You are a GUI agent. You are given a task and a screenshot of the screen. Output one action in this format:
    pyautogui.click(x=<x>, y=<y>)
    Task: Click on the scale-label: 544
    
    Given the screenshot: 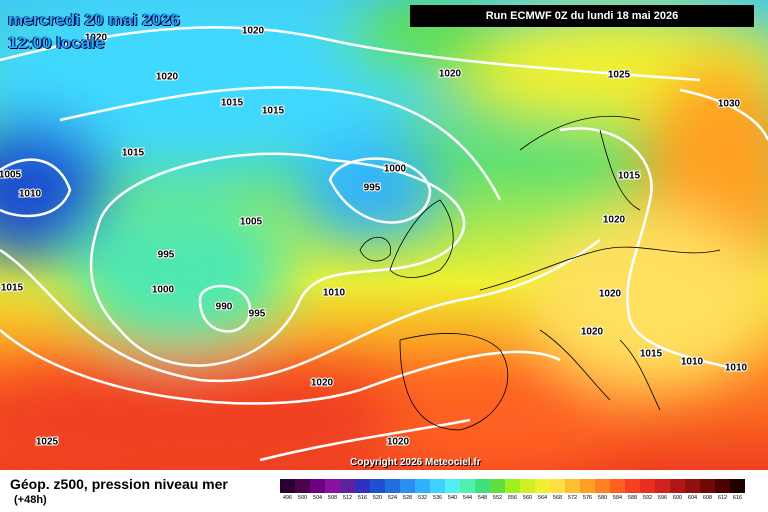 What is the action you would take?
    pyautogui.click(x=467, y=498)
    